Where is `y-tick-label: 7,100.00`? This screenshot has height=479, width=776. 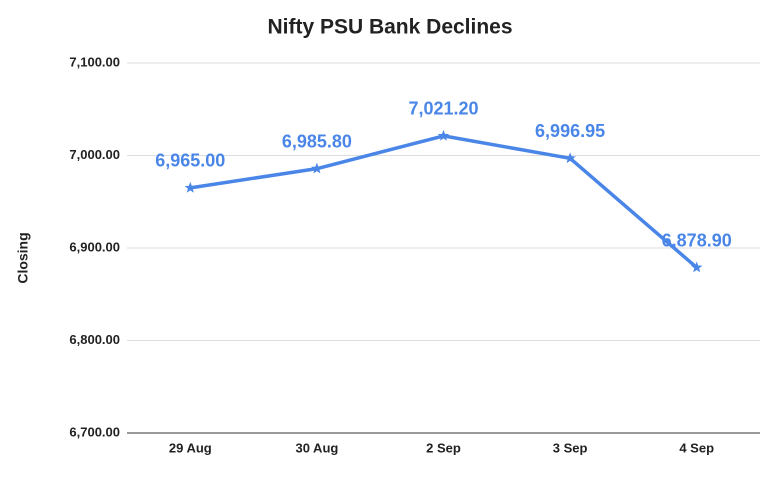 y-tick-label: 7,100.00 is located at coordinates (94, 61).